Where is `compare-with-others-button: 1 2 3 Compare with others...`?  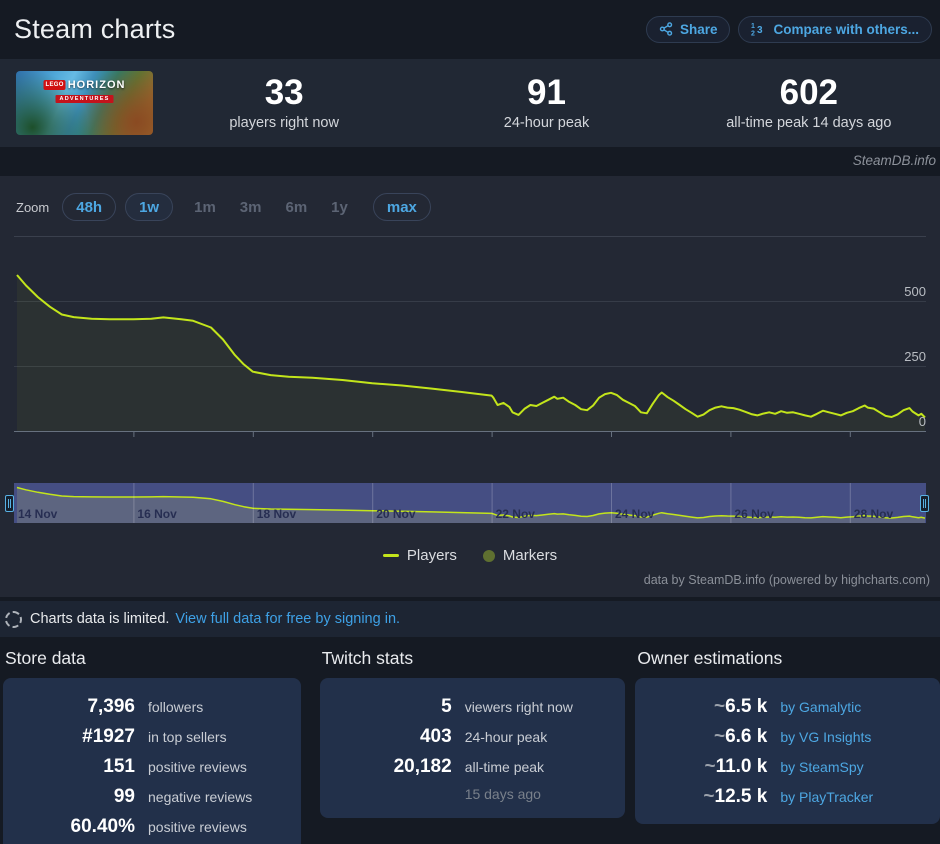
compare-with-others-button: 1 2 3 Compare with others... is located at coordinates (835, 29).